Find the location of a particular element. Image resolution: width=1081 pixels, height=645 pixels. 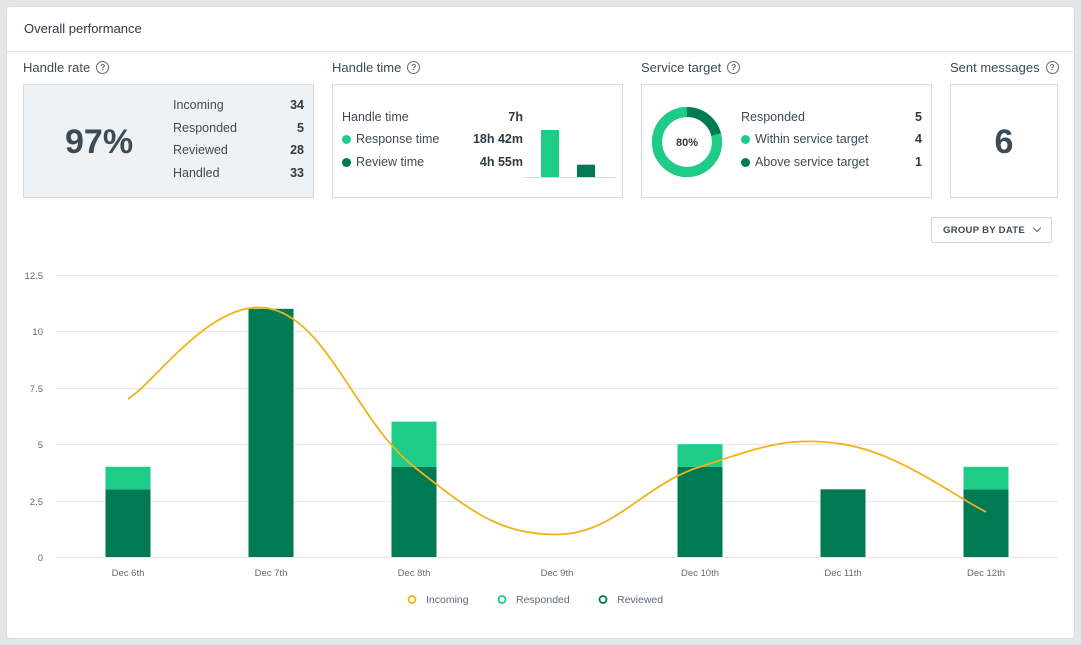

donut-value: 80% is located at coordinates (687, 143).